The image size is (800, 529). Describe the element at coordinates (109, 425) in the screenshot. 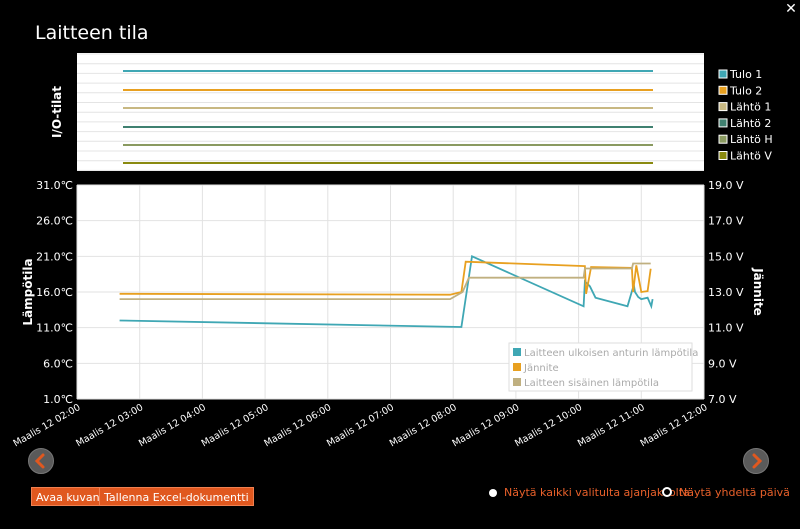

I see `x-tick-label: Maalis 12 03:00` at that location.